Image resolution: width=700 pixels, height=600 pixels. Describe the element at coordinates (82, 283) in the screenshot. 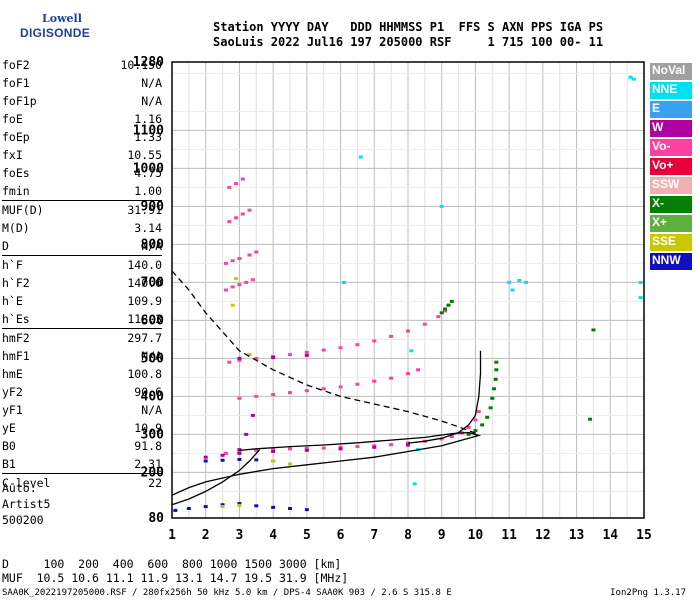

I see `param-row-hf2: h`F2 140.0` at that location.